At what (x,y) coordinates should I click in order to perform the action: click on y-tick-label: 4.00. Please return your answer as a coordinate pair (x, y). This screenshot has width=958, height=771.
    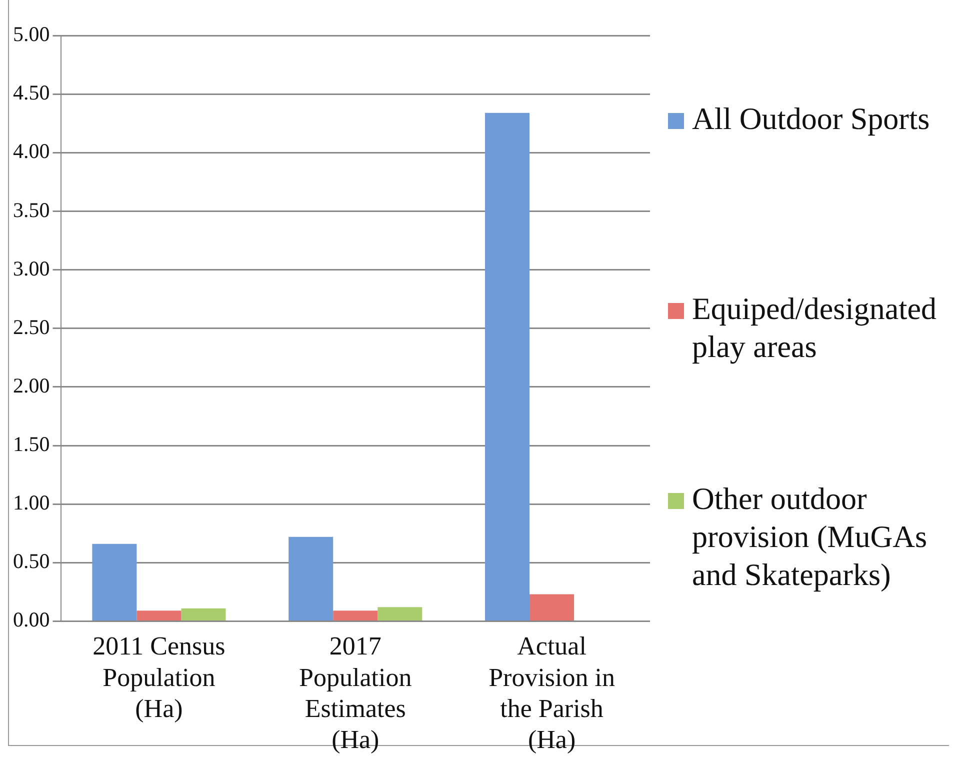
    Looking at the image, I should click on (31, 151).